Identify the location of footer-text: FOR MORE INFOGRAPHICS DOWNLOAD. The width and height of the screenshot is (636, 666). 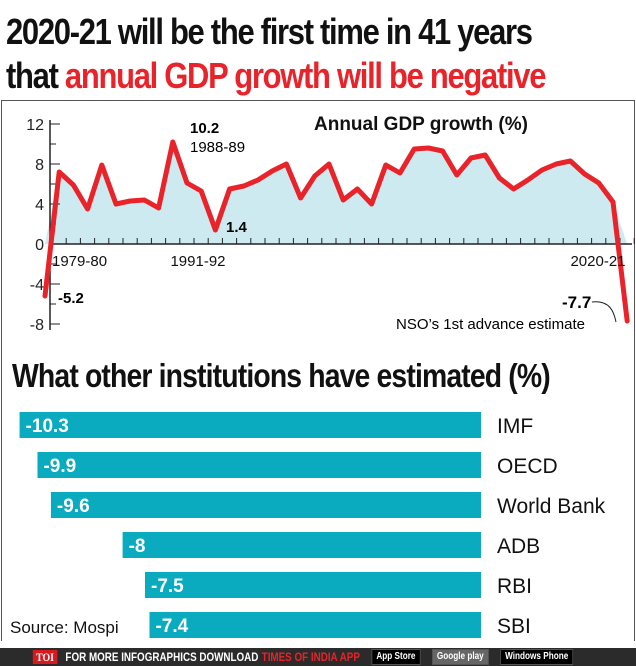
(162, 657).